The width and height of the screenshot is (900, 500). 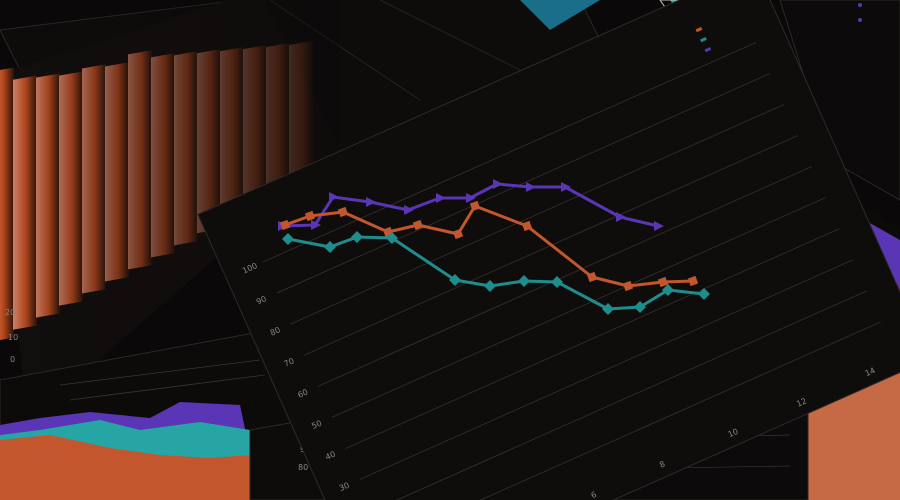 I want to click on chart-legend-markers, so click(x=703, y=39).